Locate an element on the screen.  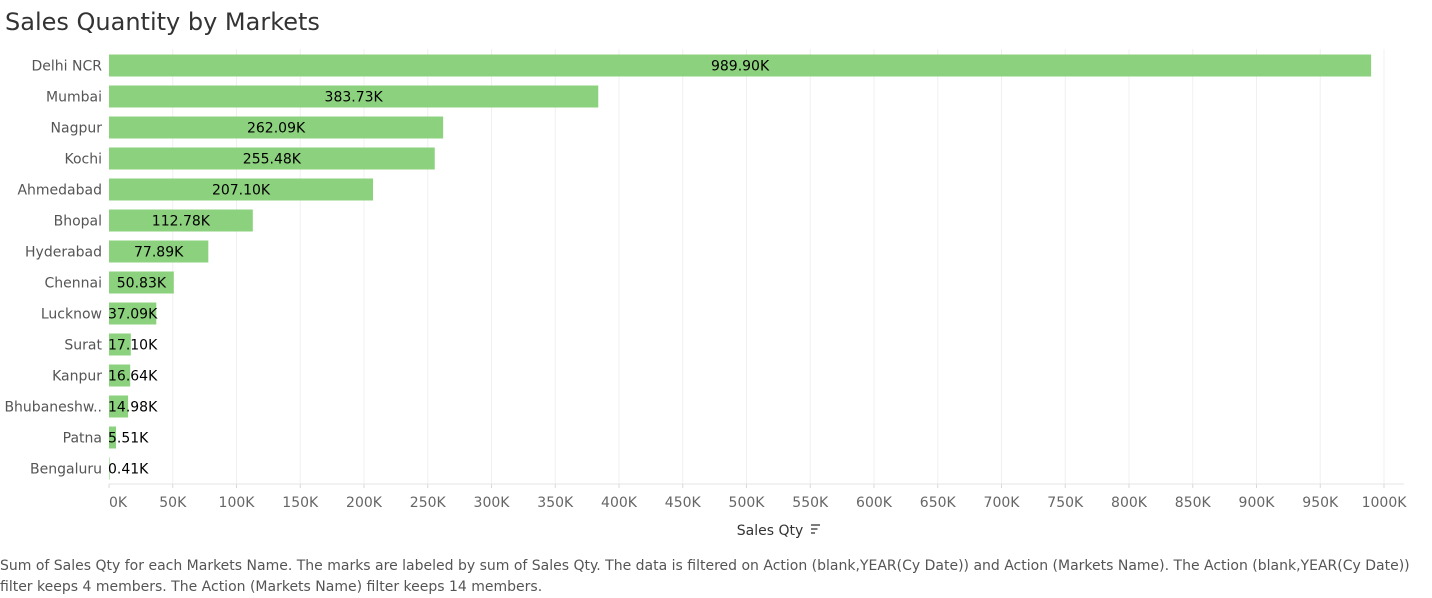
data-label: 207.10K is located at coordinates (241, 191).